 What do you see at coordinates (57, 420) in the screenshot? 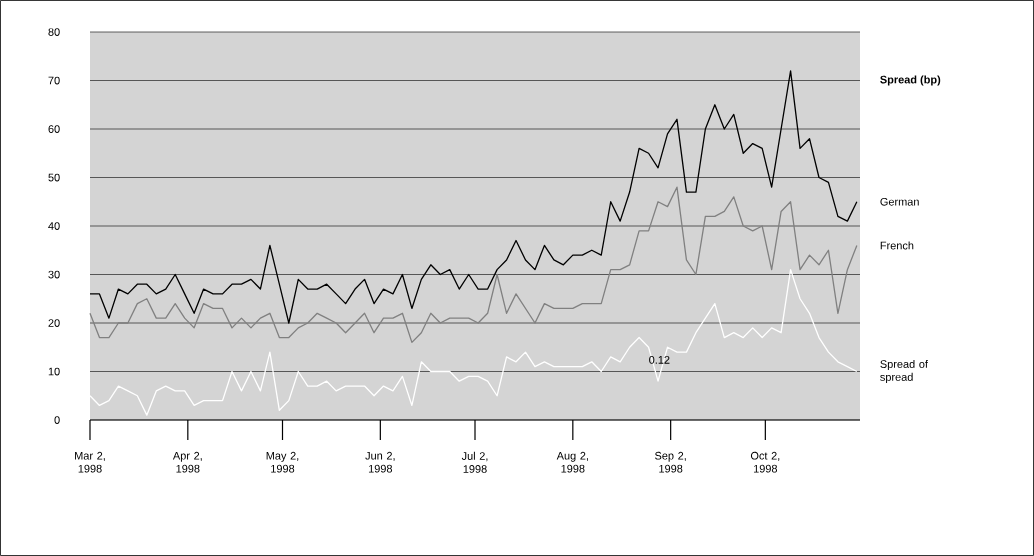
I see `y-tick-label: 0` at bounding box center [57, 420].